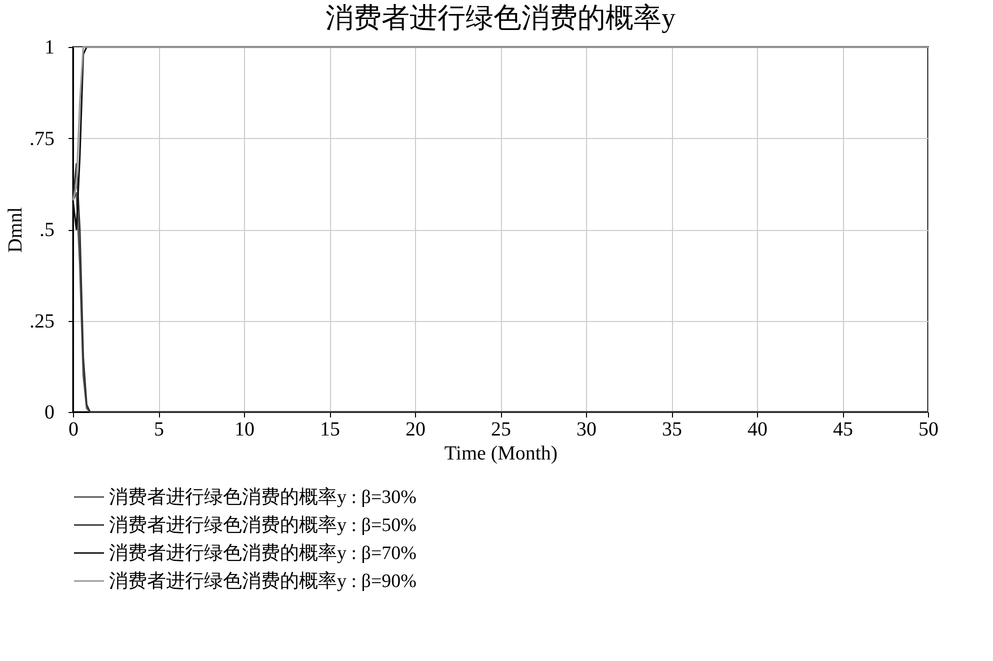 The width and height of the screenshot is (993, 661). Describe the element at coordinates (928, 429) in the screenshot. I see `x-tick-label: 50` at that location.